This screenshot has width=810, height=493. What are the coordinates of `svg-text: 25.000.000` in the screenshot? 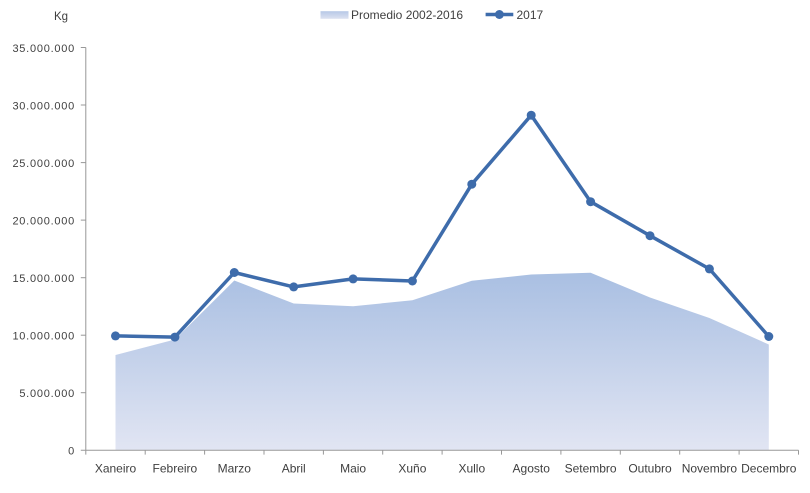 It's located at (43, 164).